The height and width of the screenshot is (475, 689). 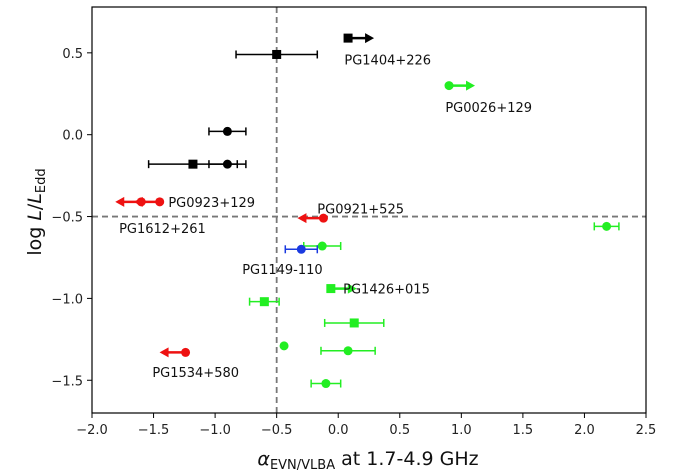 I want to click on y-axis-subscript: Edd, so click(x=41, y=180).